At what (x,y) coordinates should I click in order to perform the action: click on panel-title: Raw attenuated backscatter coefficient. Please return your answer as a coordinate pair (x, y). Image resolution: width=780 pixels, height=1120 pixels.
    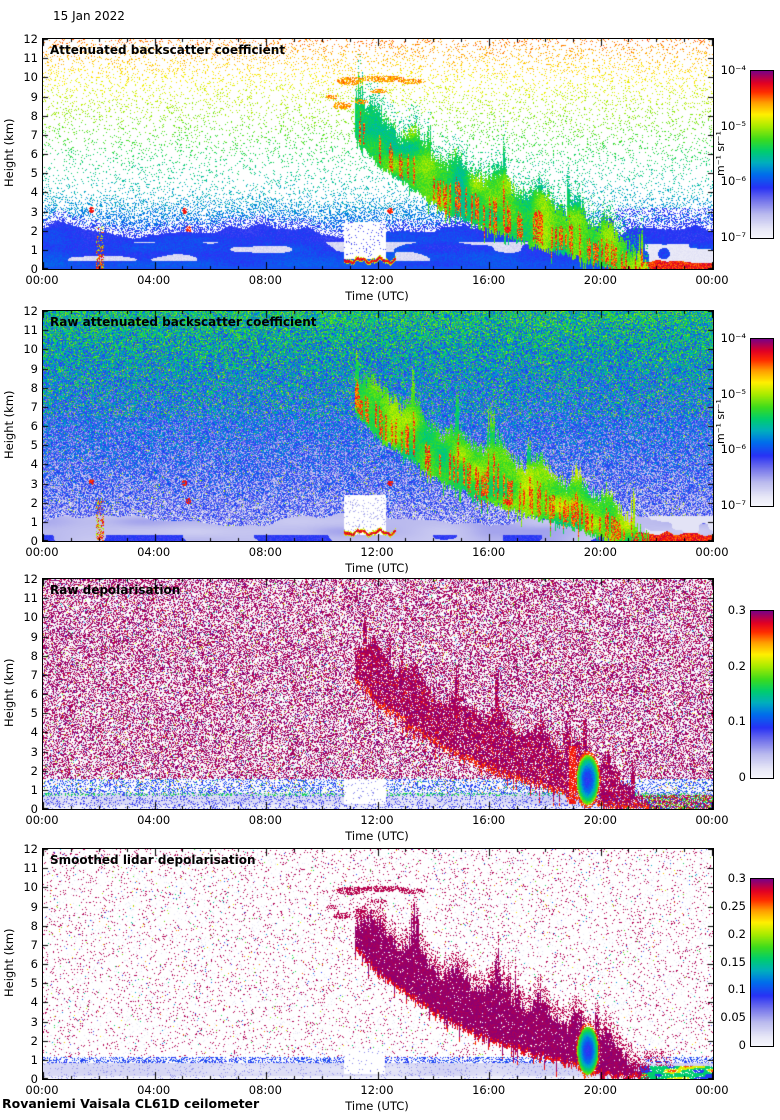
    Looking at the image, I should click on (183, 322).